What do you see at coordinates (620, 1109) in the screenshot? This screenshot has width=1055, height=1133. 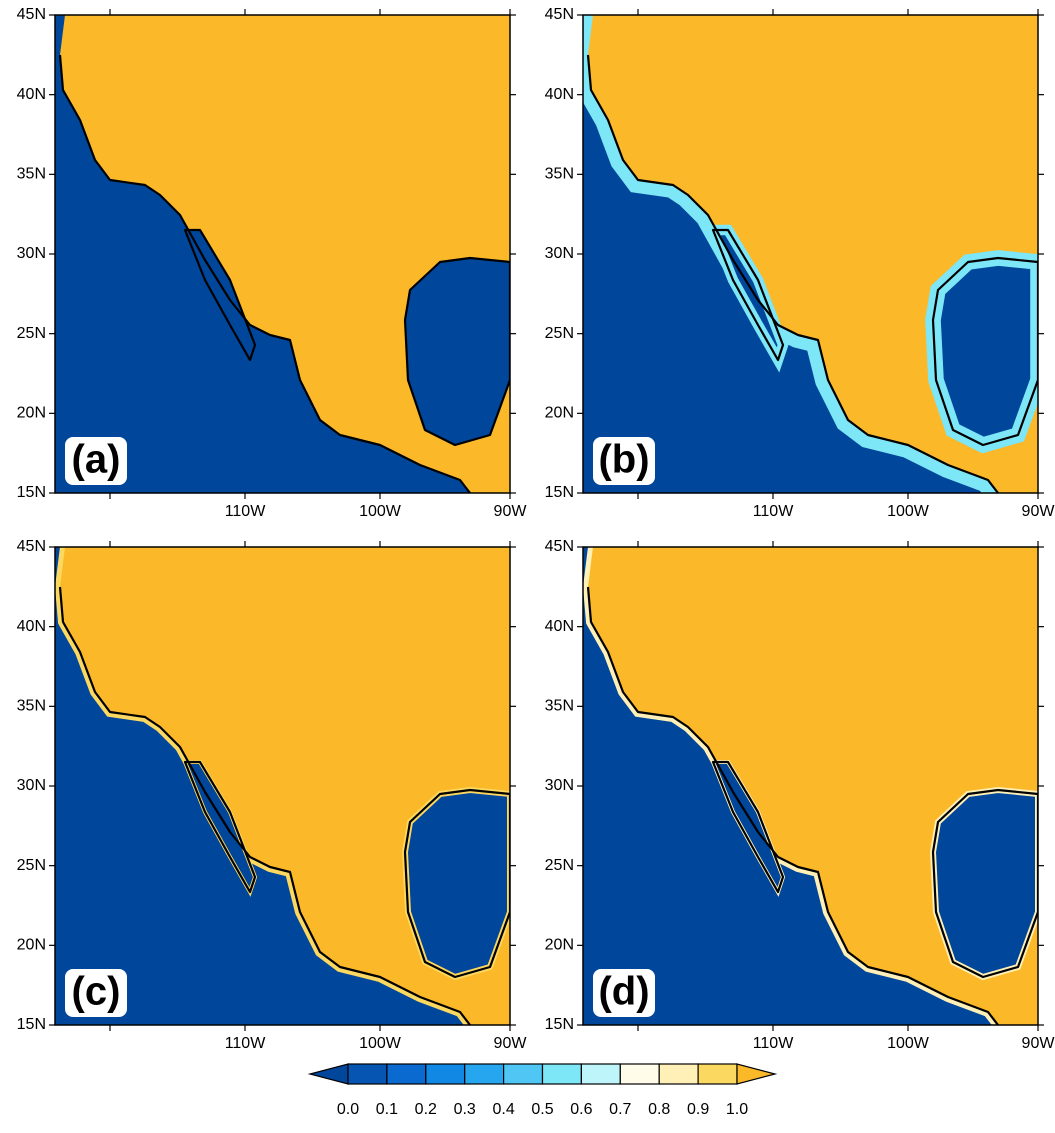 I see `colorbar-label: 0.7` at bounding box center [620, 1109].